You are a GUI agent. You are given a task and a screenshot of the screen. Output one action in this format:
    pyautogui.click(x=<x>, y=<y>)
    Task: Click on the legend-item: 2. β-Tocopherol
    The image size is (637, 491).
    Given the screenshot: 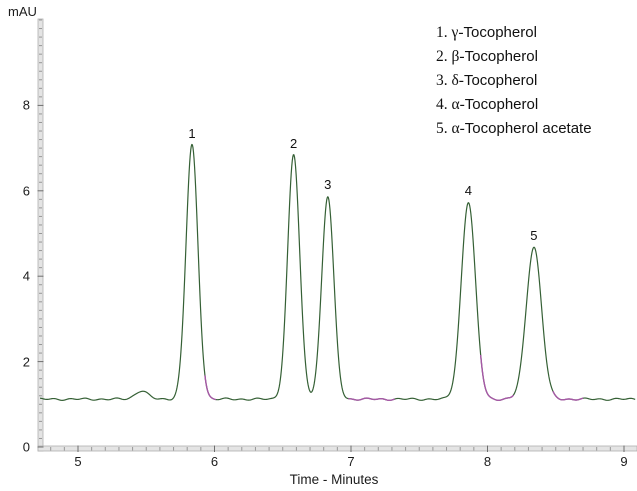 What is the action you would take?
    pyautogui.click(x=514, y=57)
    